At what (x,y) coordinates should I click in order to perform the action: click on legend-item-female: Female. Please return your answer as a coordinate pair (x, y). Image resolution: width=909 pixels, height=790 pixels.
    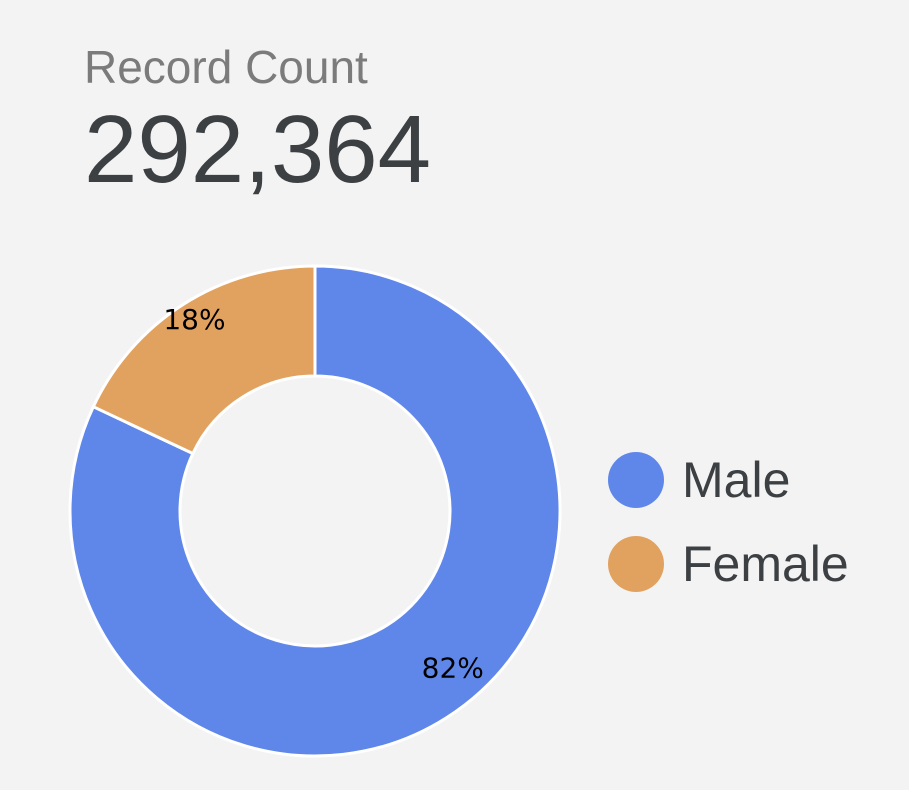
    Looking at the image, I should click on (728, 564).